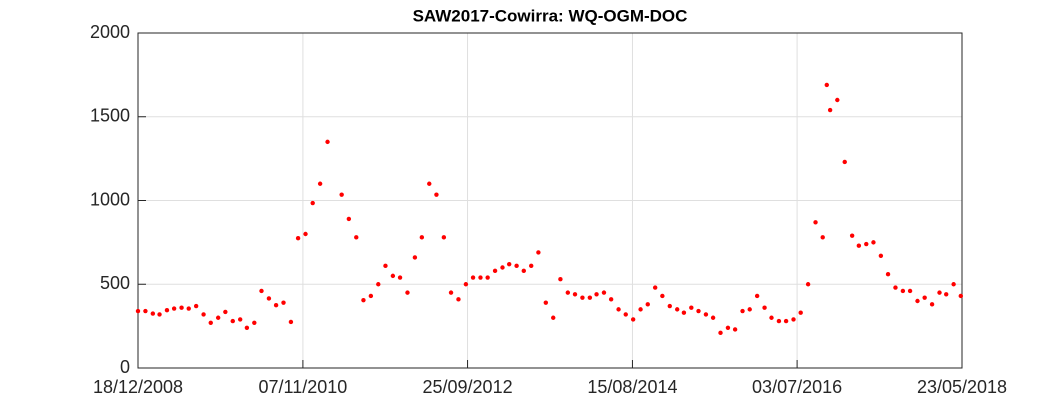 This screenshot has width=1063, height=413. Describe the element at coordinates (550, 15) in the screenshot. I see `chart-title: SAW2017-Cowirra: WQ-OGM-DOC` at that location.